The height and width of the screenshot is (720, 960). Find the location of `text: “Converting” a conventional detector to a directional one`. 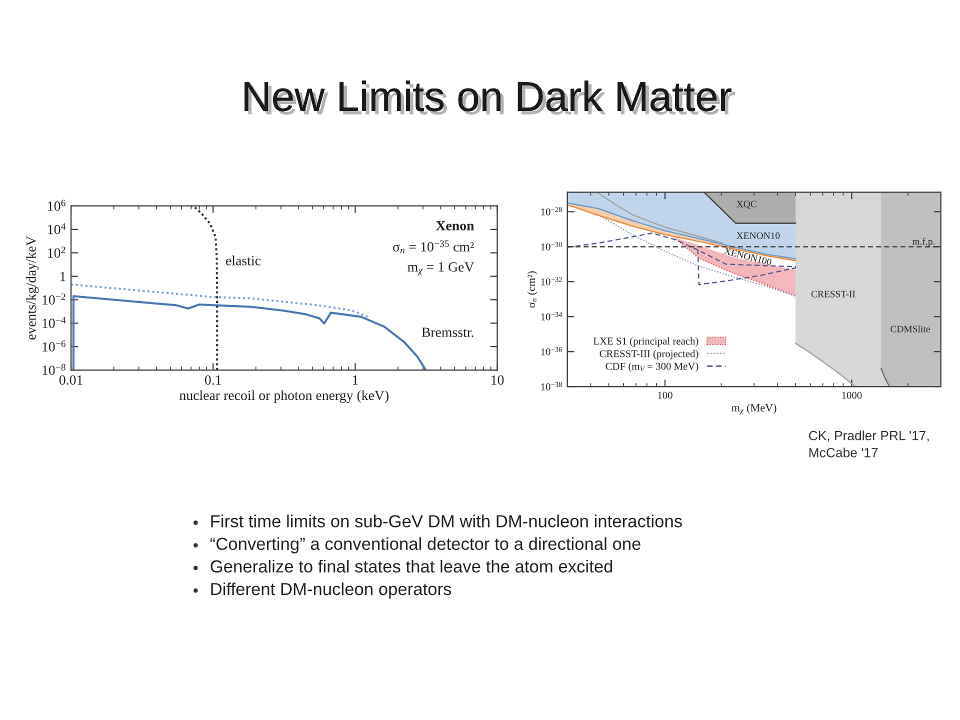

text: “Converting” a conventional detector to a directional one is located at coordinates (425, 545).